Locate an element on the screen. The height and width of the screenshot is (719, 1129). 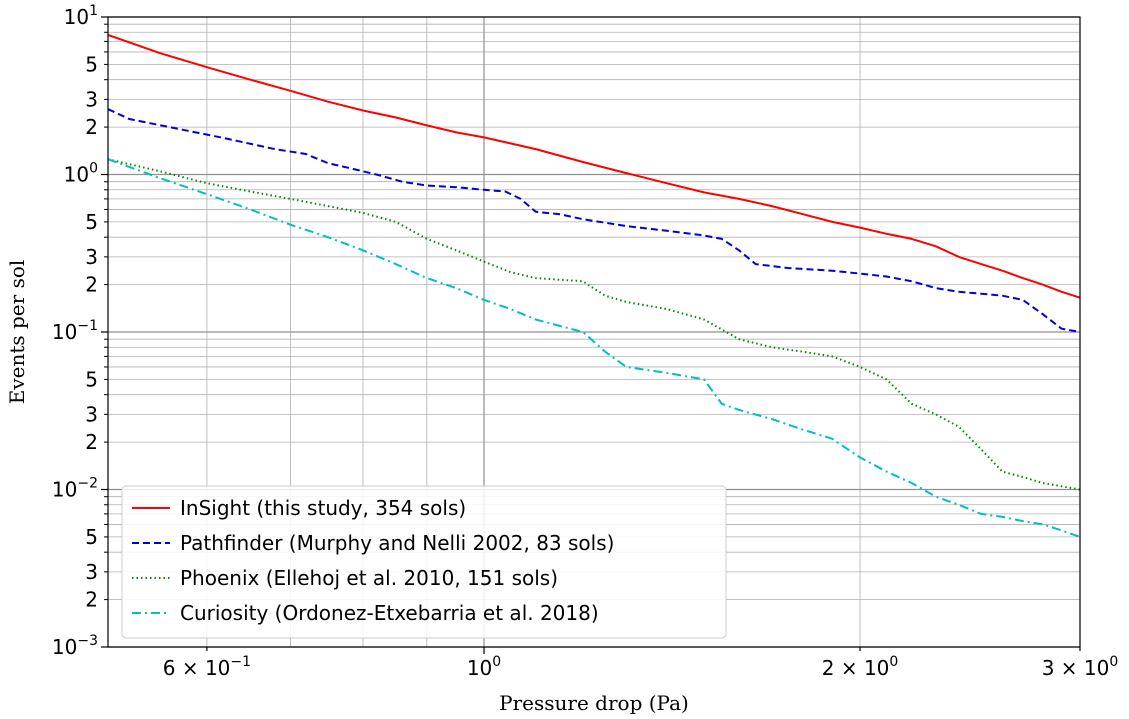
x-tick-label: 3 × 100 is located at coordinates (1080, 667).